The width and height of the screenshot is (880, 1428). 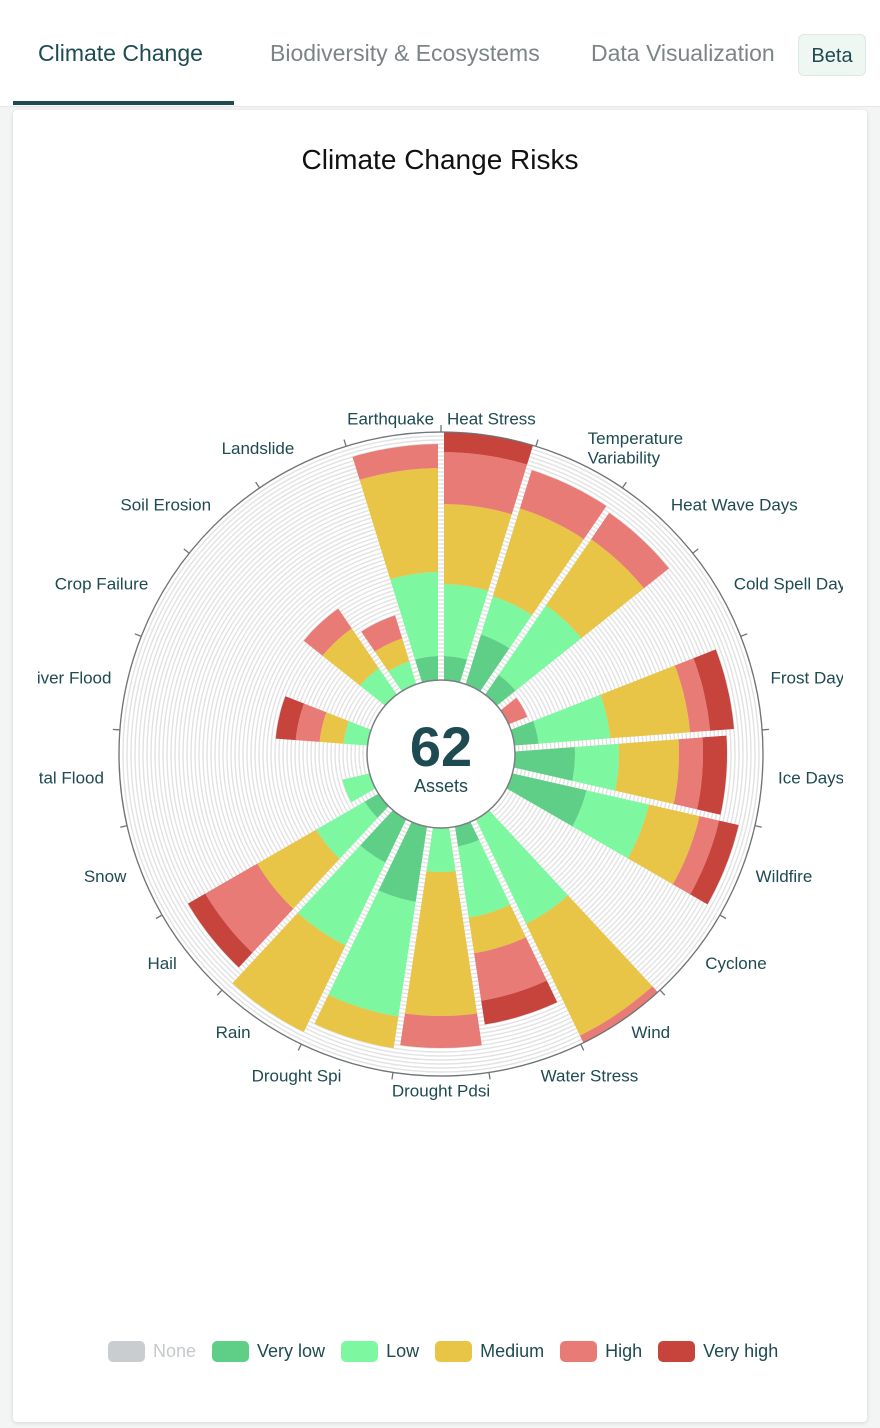 What do you see at coordinates (382, 633) in the screenshot?
I see `bar-landslide-high` at bounding box center [382, 633].